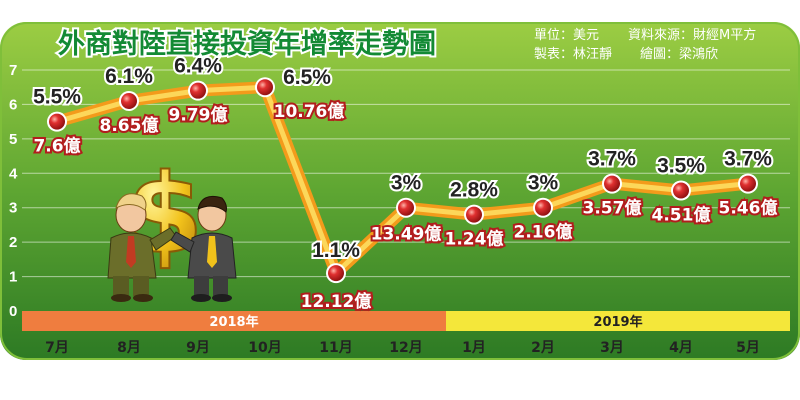 This screenshot has width=800, height=400. Describe the element at coordinates (129, 348) in the screenshot. I see `x-tick-label: 8月` at that location.